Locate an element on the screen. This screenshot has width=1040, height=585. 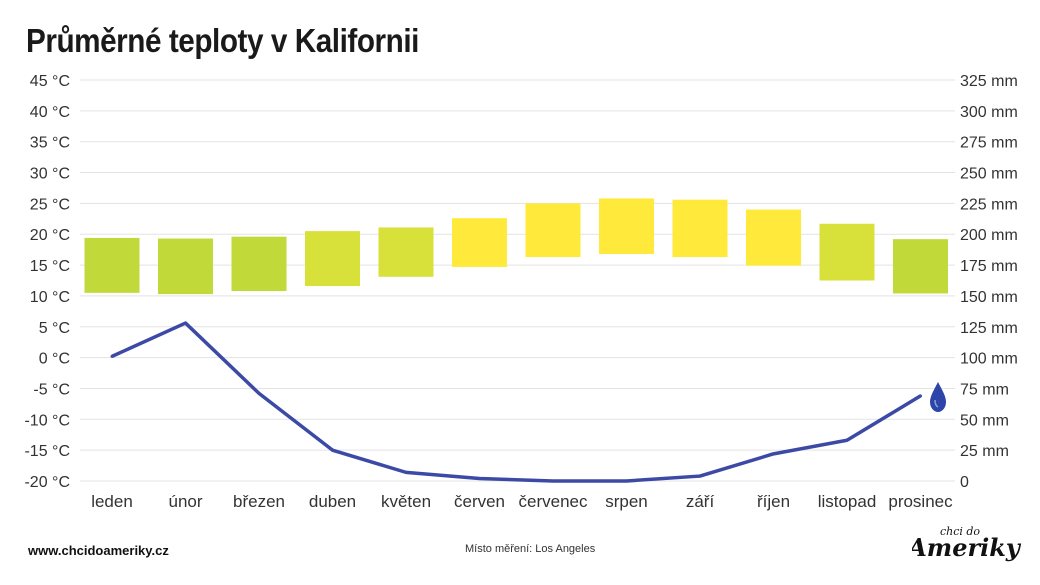
right-tick-label: 325 mm is located at coordinates (989, 81).